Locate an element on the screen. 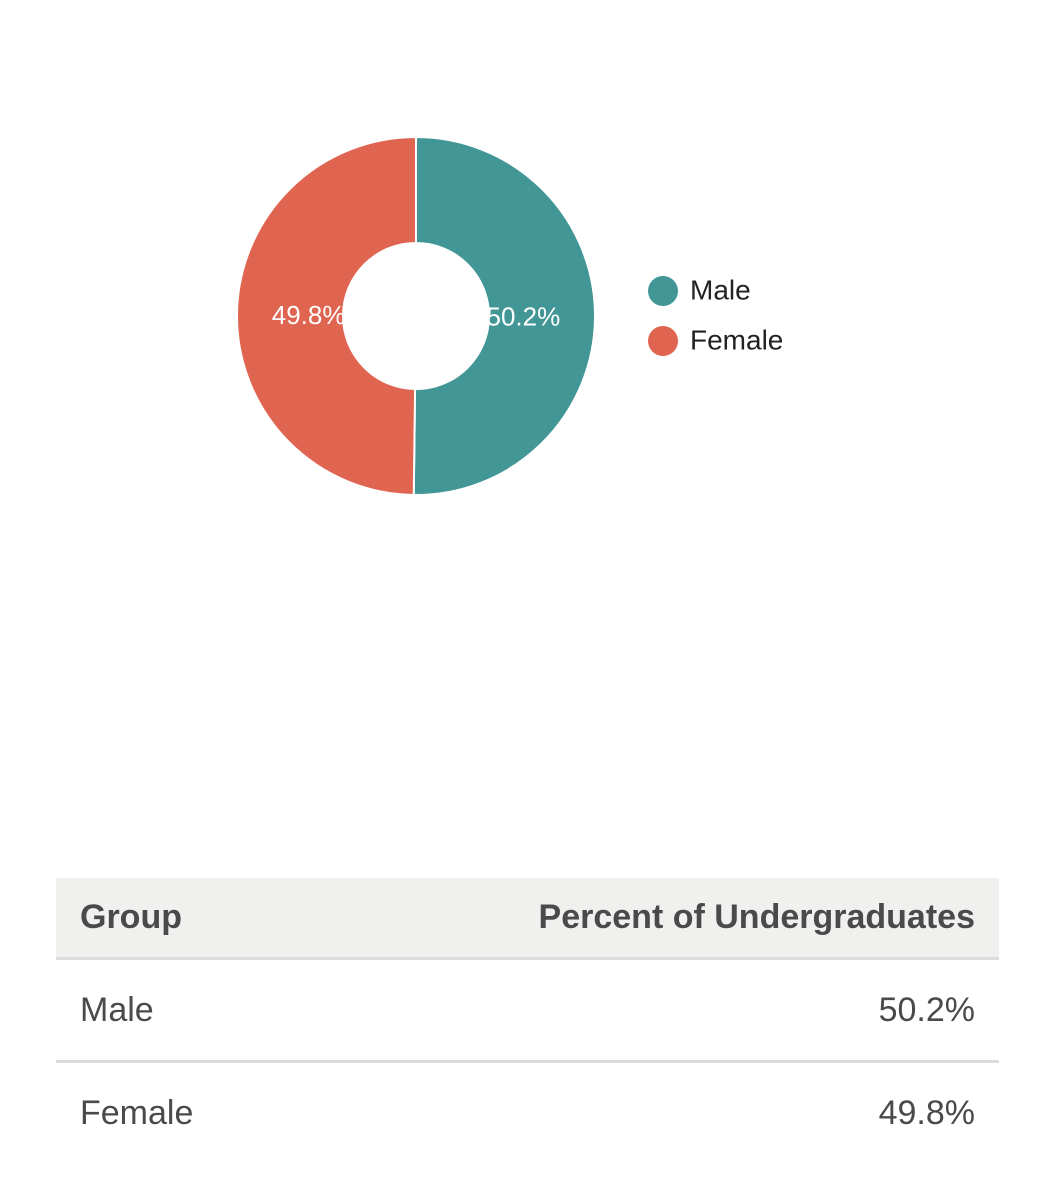  cell: Female is located at coordinates (137, 1112).